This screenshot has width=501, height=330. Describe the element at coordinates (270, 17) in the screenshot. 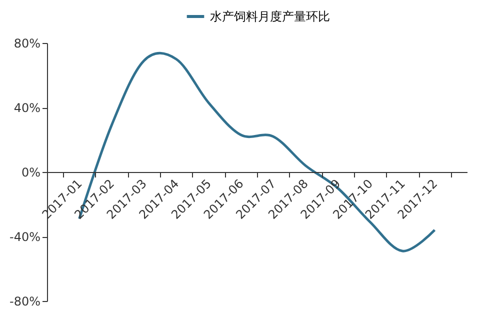

I see `legend-label: 水产饲料月度产量环比` at that location.